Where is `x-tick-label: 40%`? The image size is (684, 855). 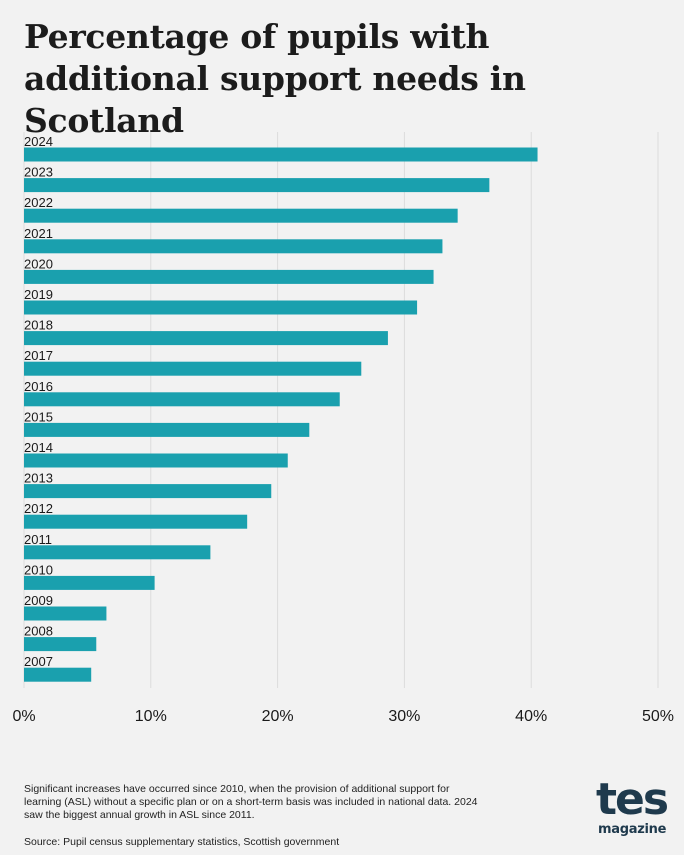
x-tick-label: 40% is located at coordinates (531, 716).